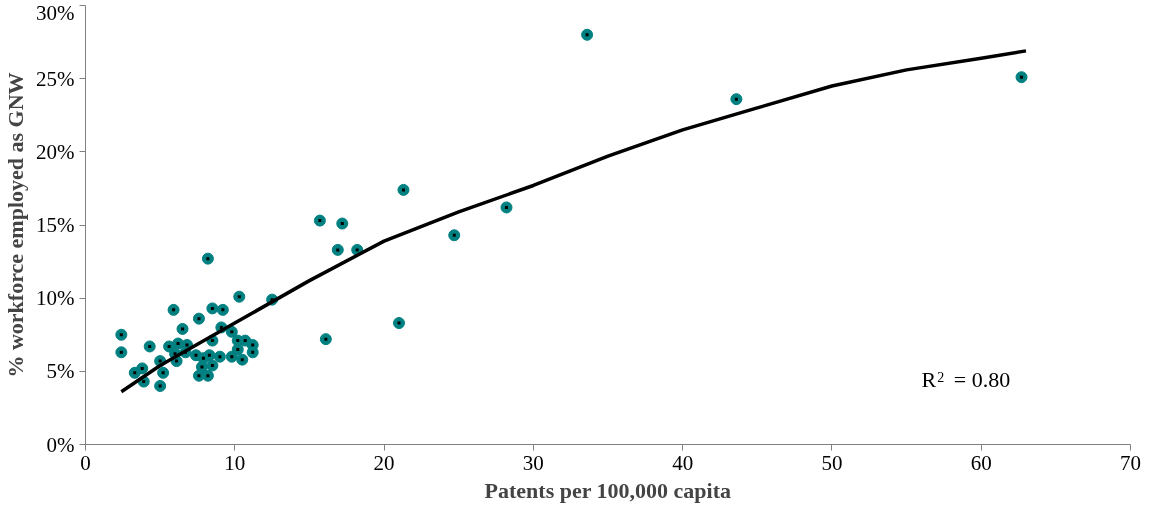 The height and width of the screenshot is (511, 1162). Describe the element at coordinates (384, 462) in the screenshot. I see `x-tick-label: 20` at that location.